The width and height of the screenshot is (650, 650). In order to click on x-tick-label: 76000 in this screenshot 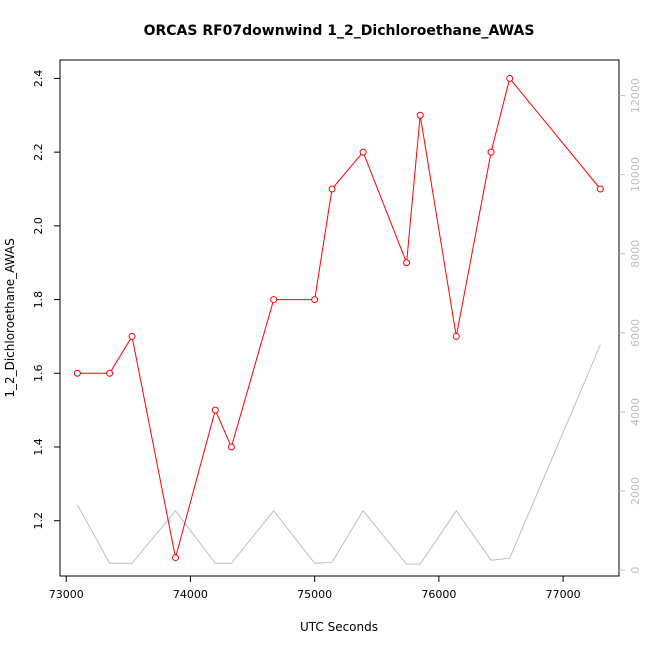, I will do `click(438, 594)`.